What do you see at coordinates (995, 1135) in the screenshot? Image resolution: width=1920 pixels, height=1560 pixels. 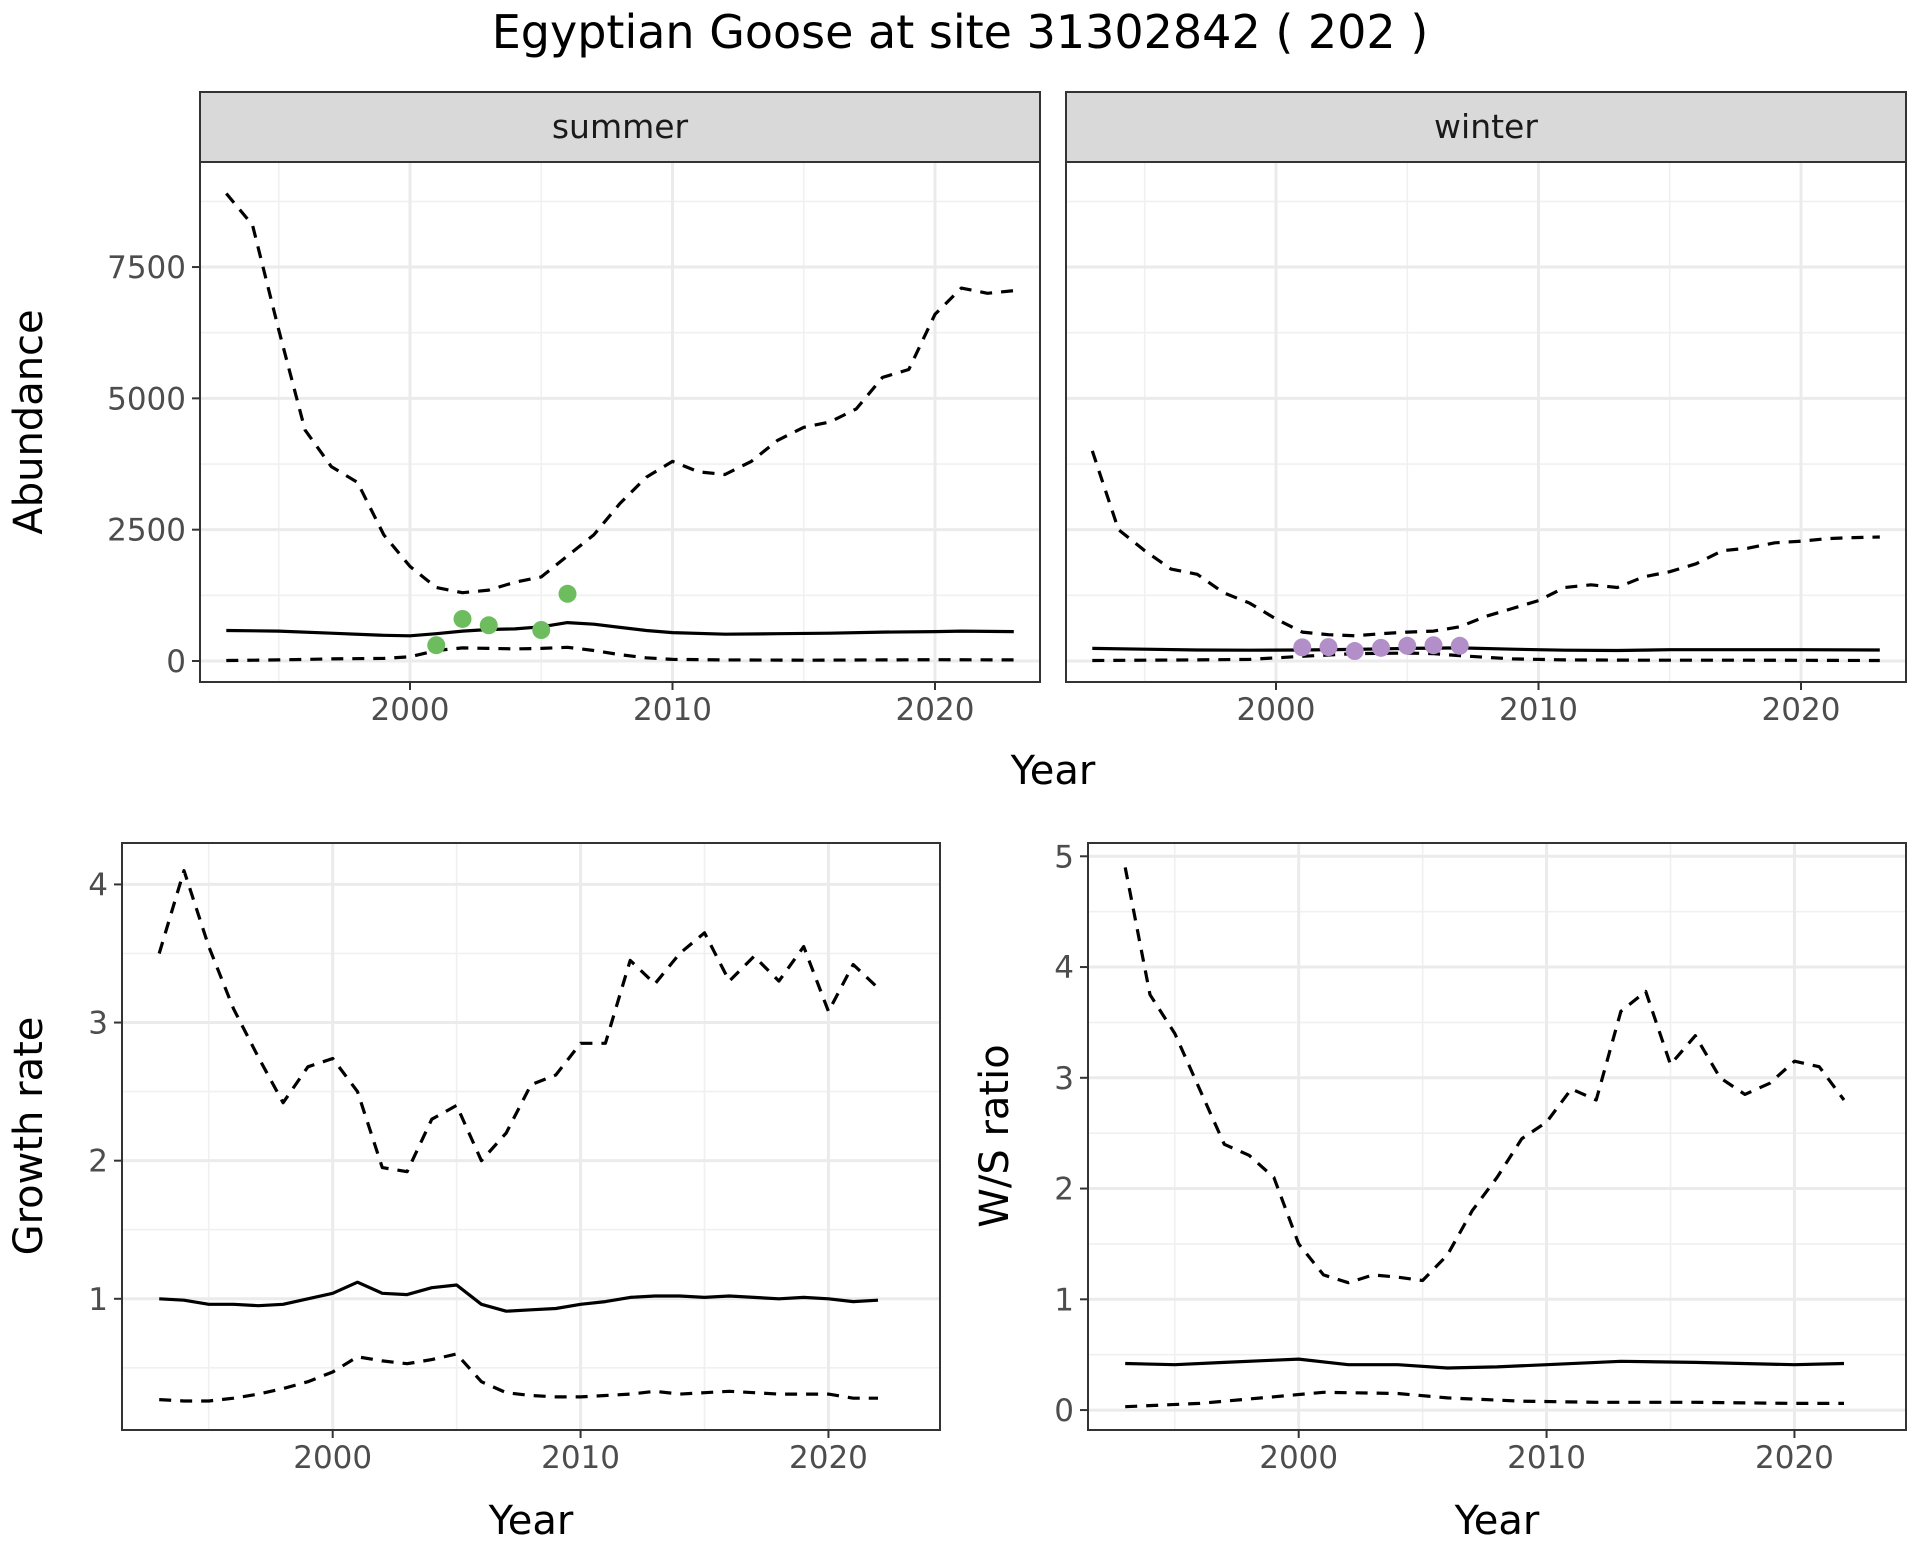 I see `y-axis-title: W/S ratio` at bounding box center [995, 1135].